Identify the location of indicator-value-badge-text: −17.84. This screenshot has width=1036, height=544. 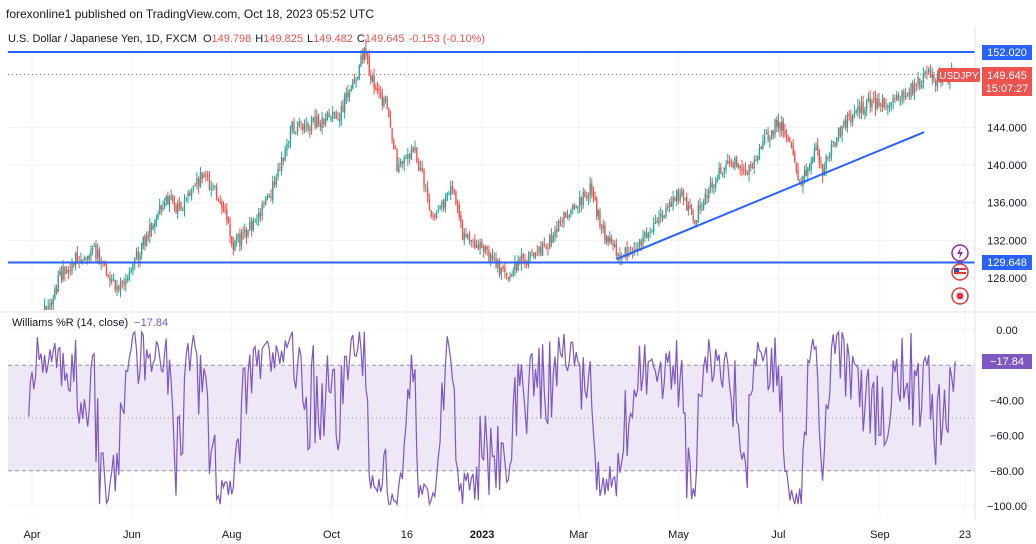
(1007, 362).